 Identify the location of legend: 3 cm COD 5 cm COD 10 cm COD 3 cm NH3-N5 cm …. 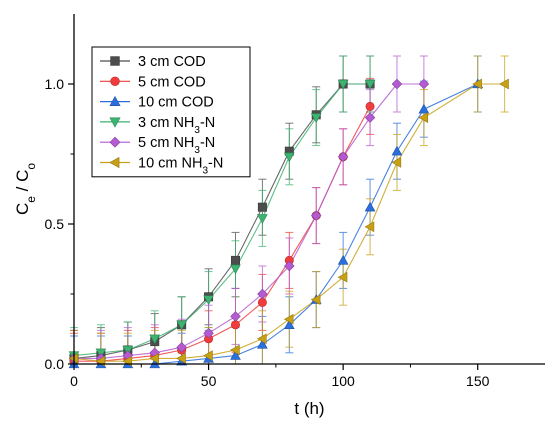
(171, 112).